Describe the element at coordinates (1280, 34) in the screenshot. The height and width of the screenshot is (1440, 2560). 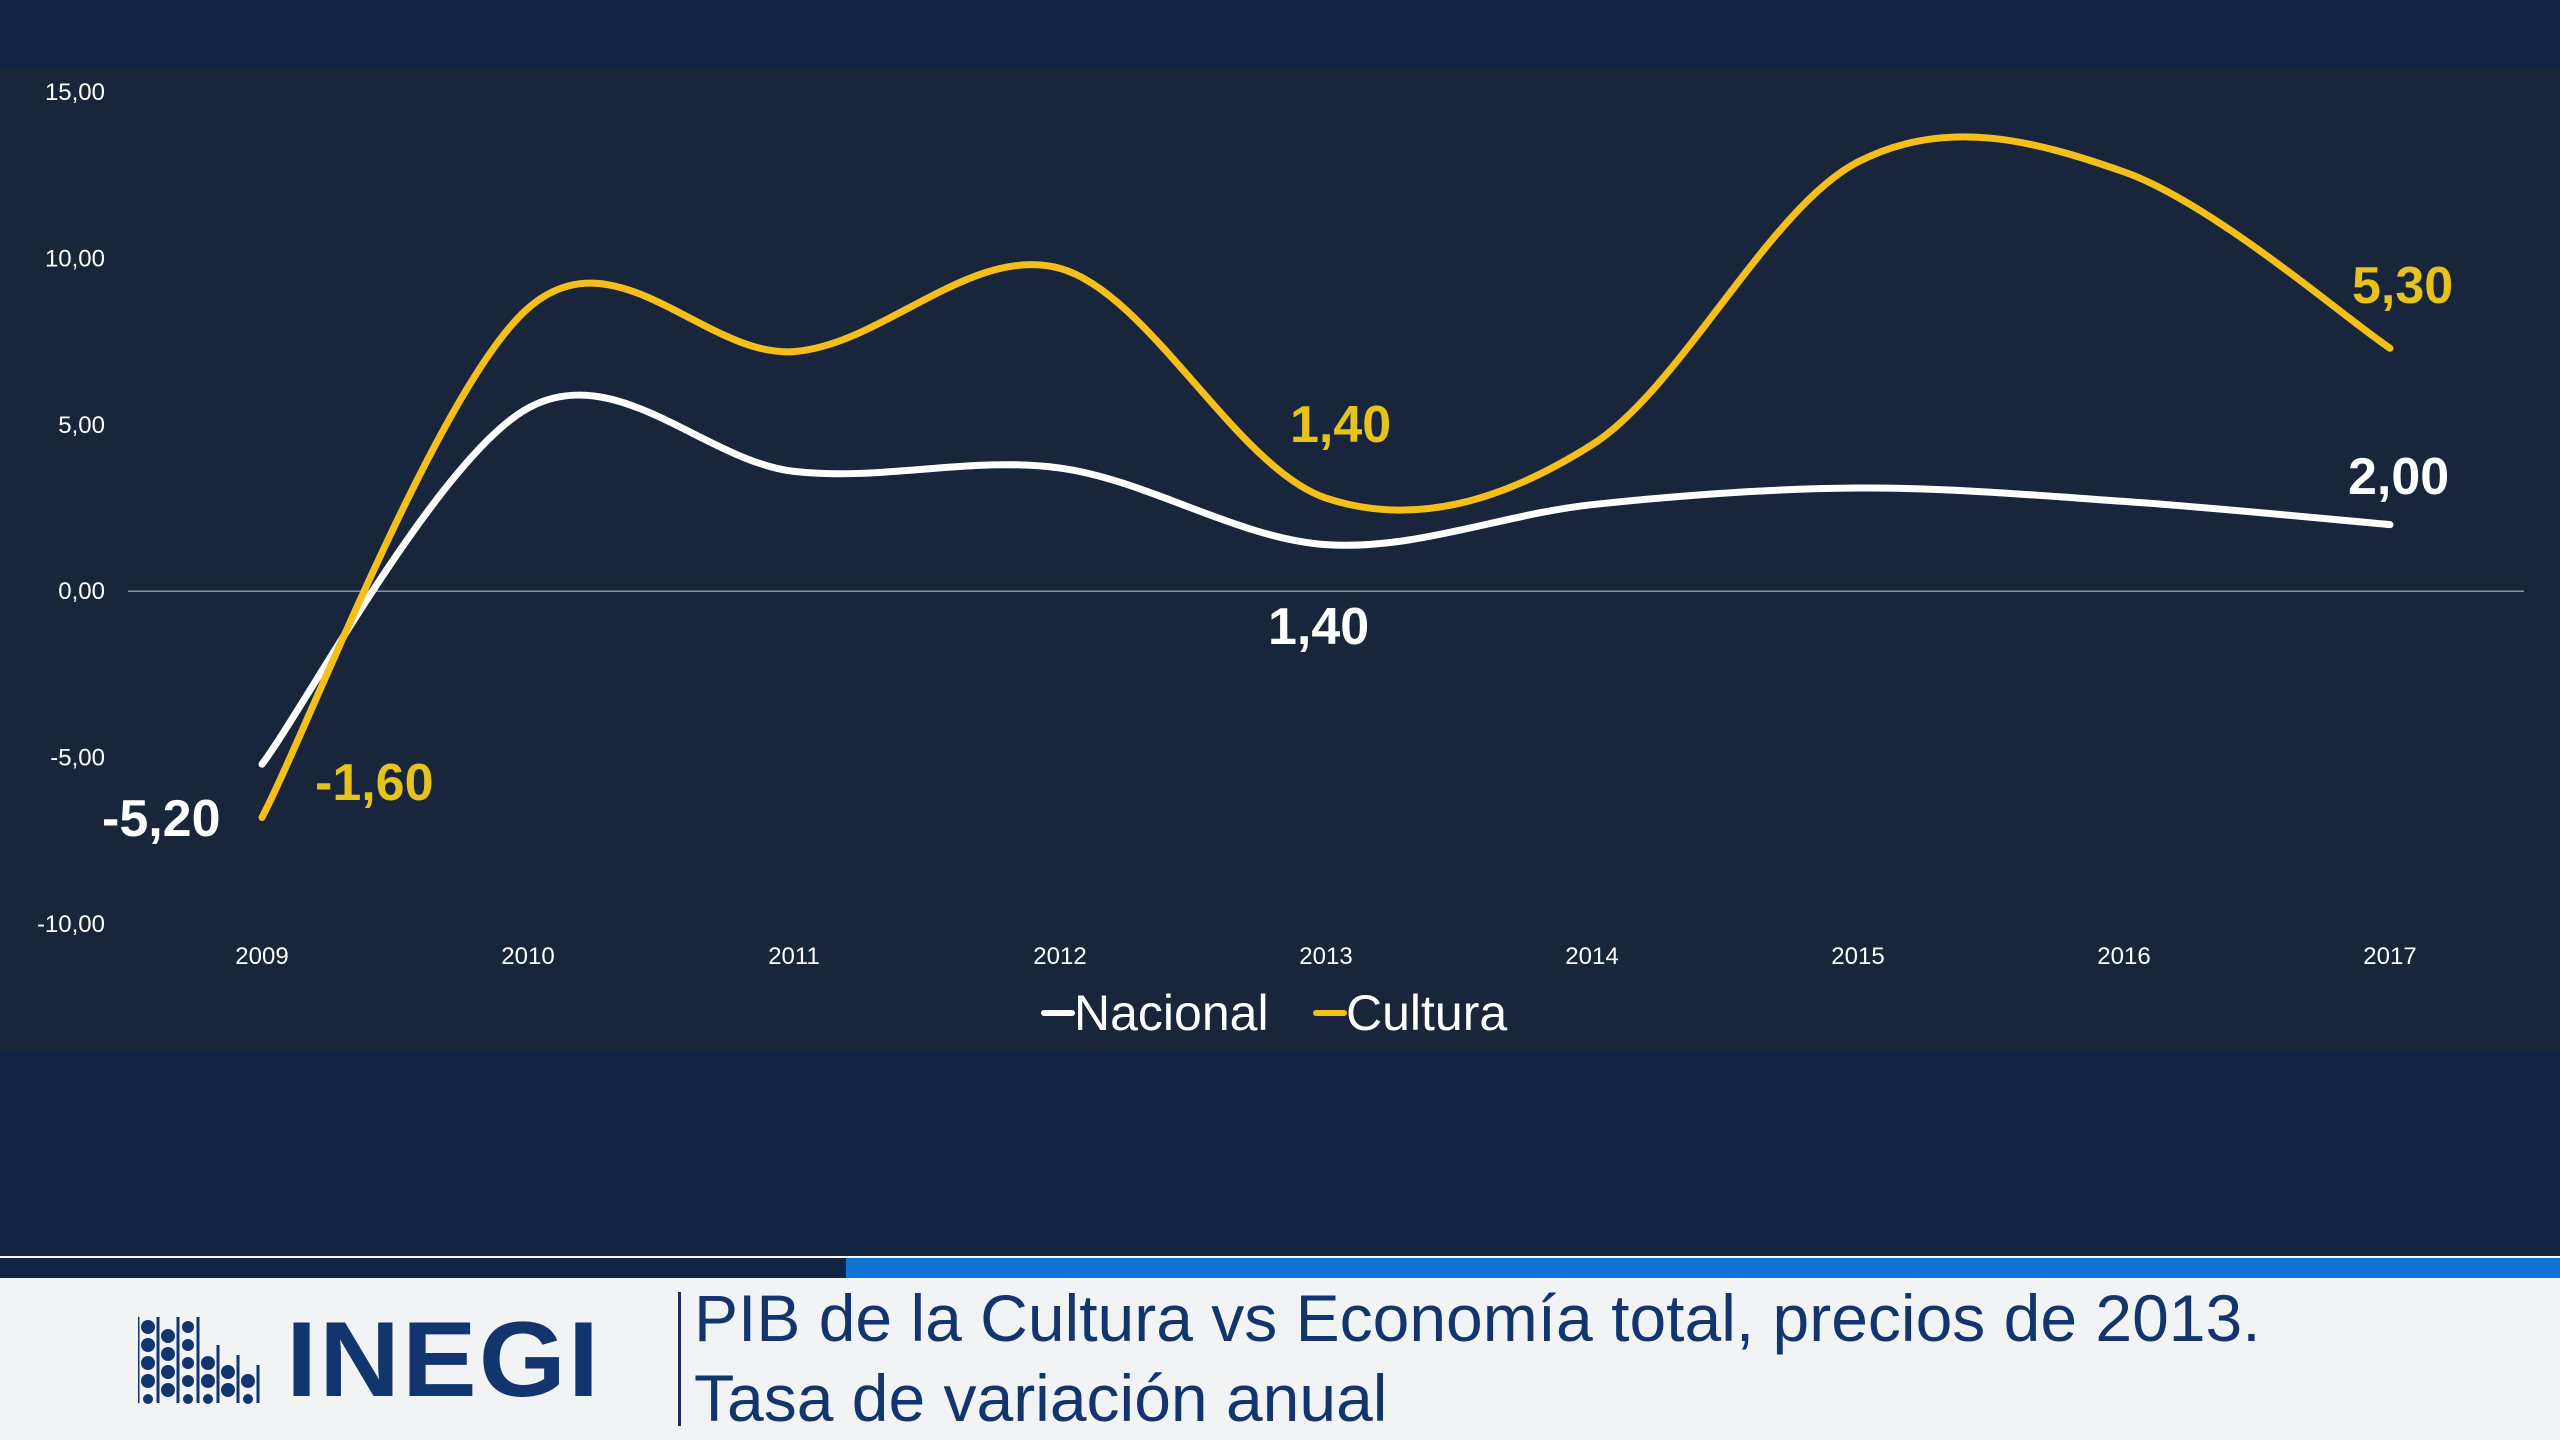
I see `top-band` at that location.